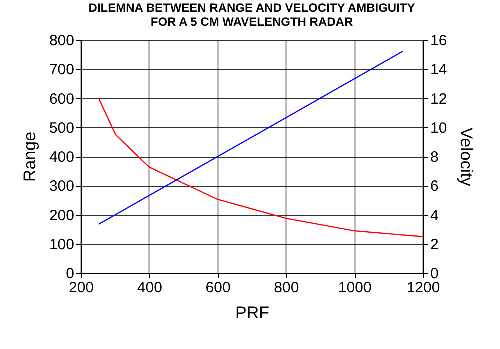 The width and height of the screenshot is (500, 349). I want to click on y2-tick-label: 4, so click(434, 215).